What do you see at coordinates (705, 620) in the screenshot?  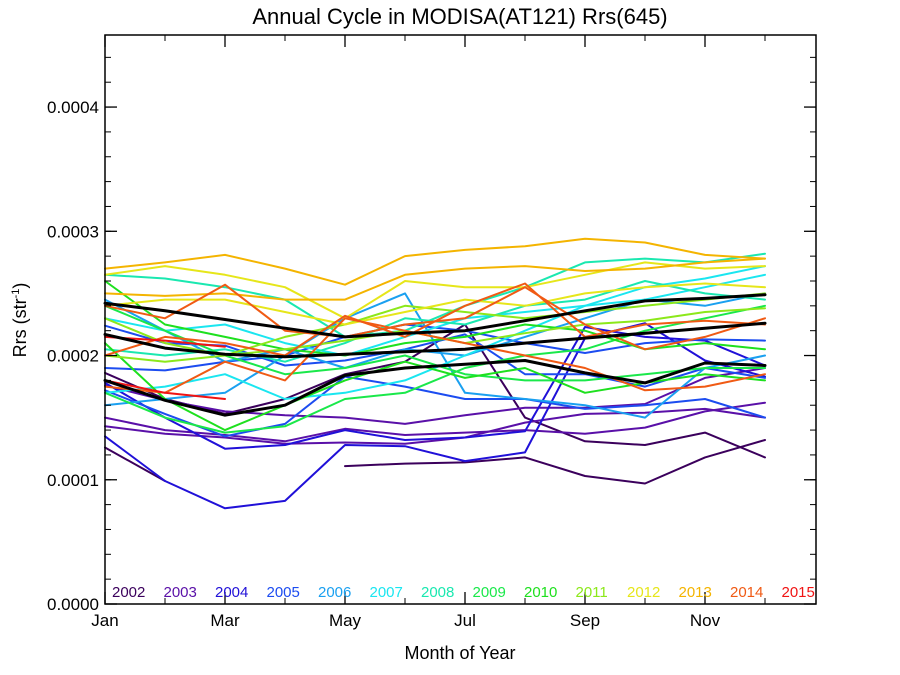 I see `x-tick-label: Nov` at bounding box center [705, 620].